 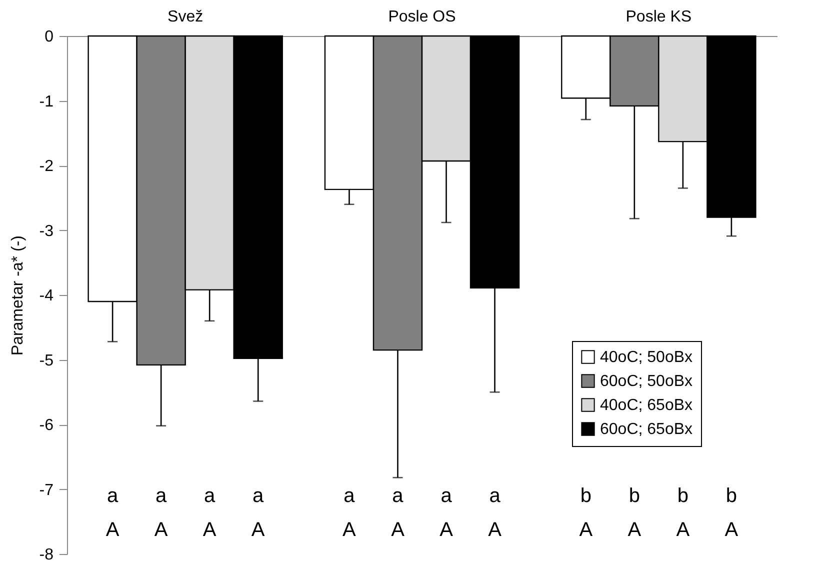 What do you see at coordinates (422, 17) in the screenshot?
I see `x-tick-label: Posle OS` at bounding box center [422, 17].